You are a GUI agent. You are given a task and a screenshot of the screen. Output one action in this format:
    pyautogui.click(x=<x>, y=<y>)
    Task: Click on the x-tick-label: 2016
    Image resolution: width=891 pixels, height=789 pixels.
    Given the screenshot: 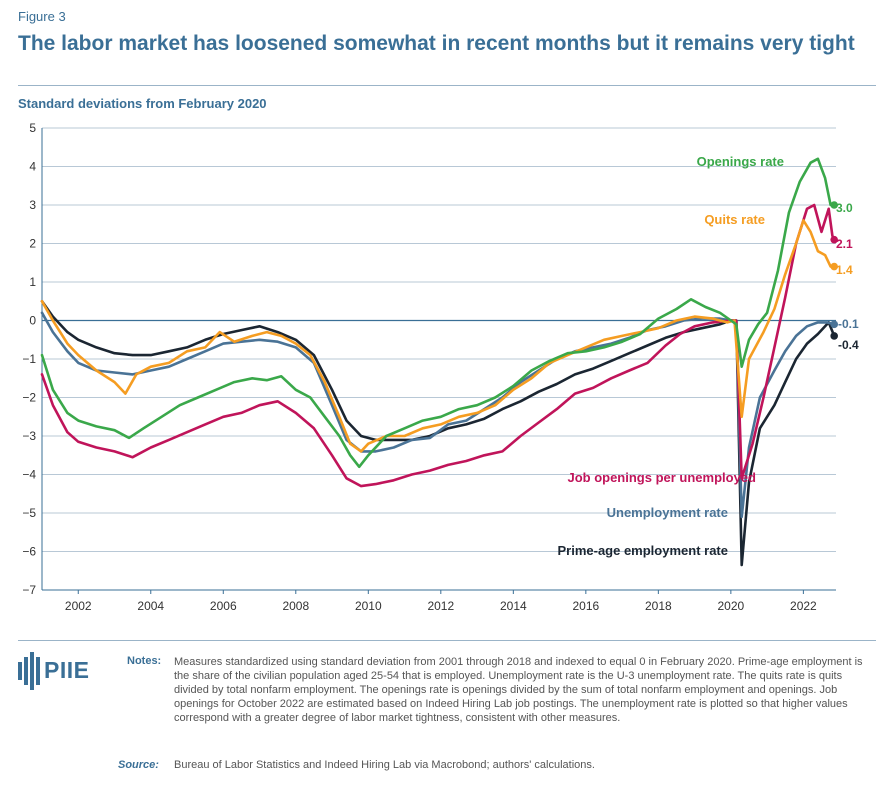 What is the action you would take?
    pyautogui.click(x=585, y=606)
    